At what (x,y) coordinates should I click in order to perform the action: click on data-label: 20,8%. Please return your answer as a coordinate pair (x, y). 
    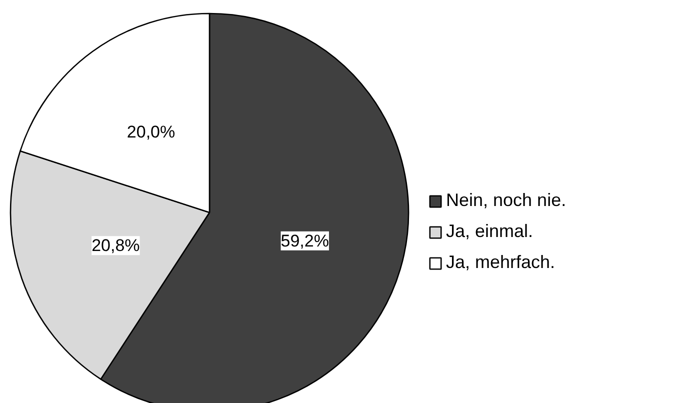
    Looking at the image, I should click on (116, 246).